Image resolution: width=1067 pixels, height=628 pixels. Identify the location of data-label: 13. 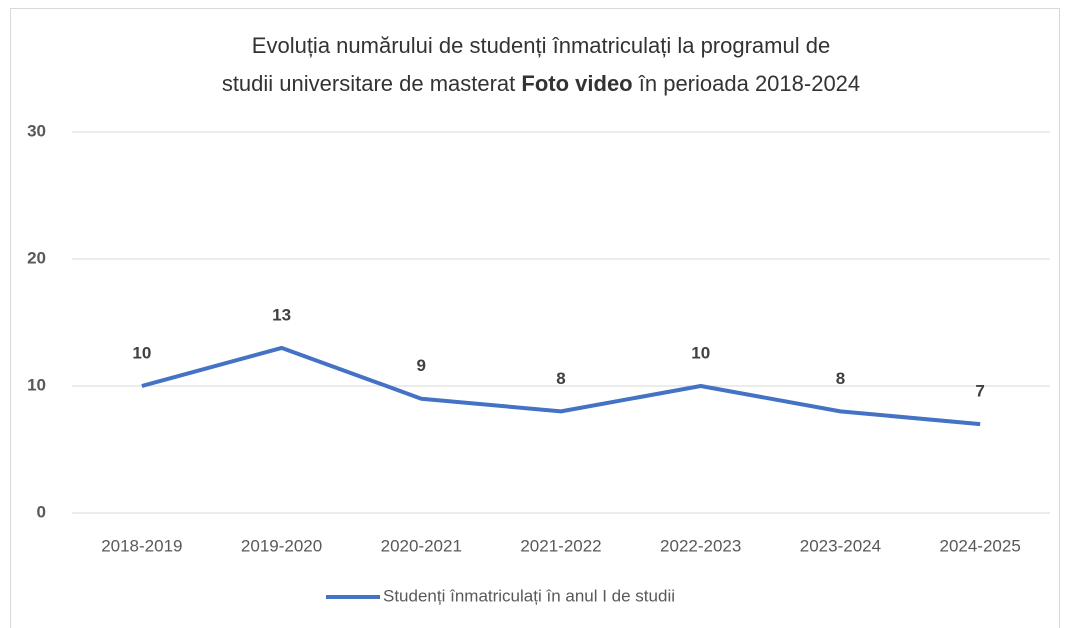
(281, 314).